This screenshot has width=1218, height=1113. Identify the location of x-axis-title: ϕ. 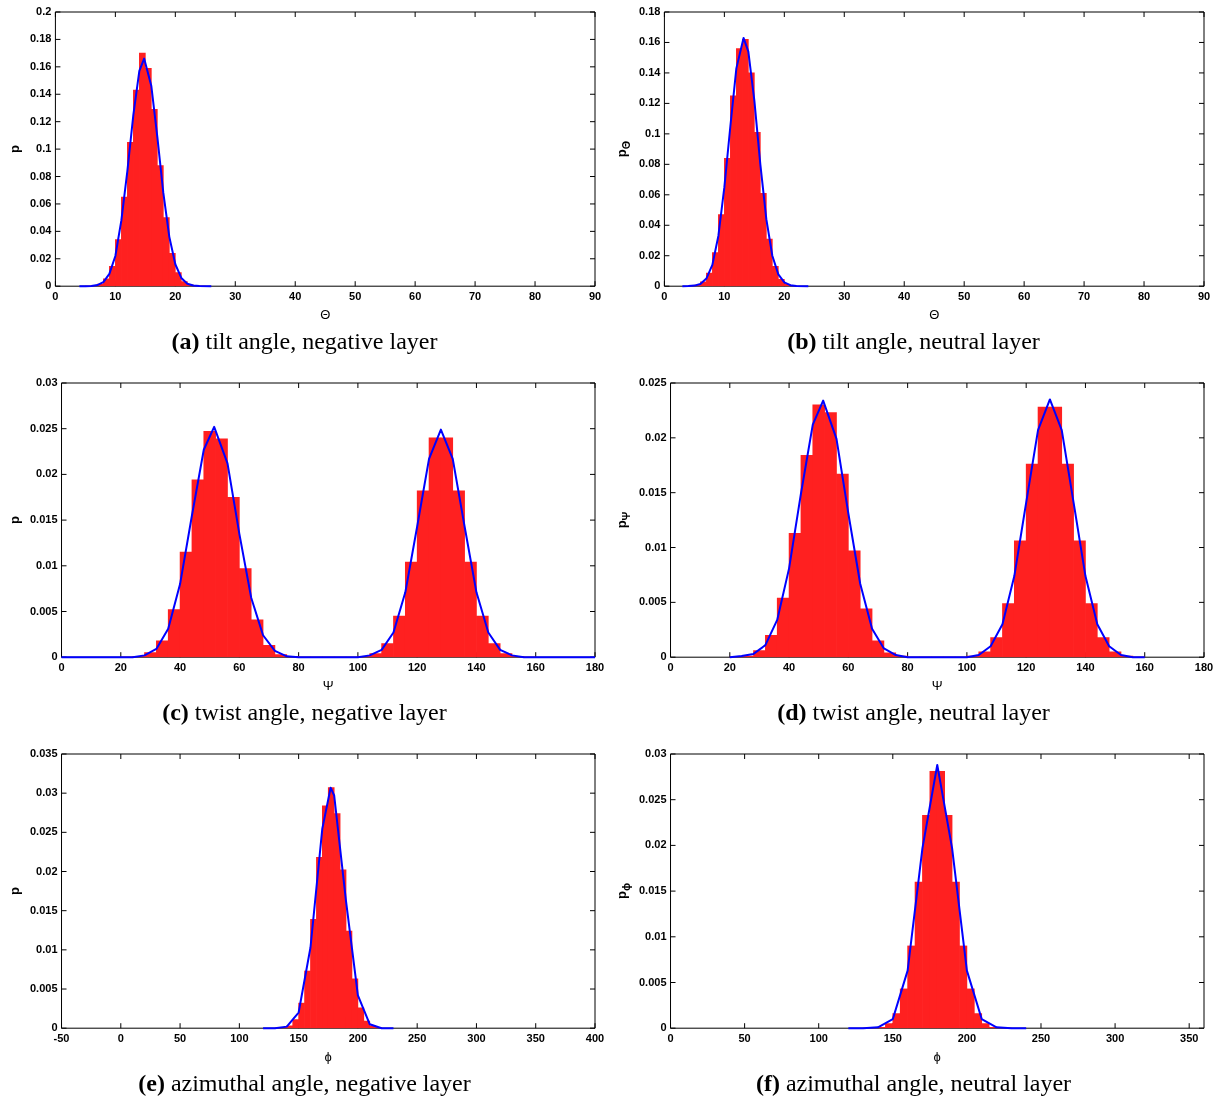
(937, 1056).